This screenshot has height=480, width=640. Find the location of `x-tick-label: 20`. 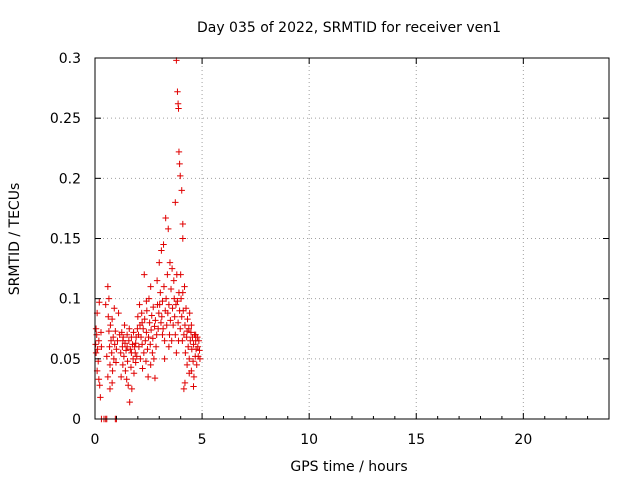

x-tick-label: 20 is located at coordinates (523, 440).